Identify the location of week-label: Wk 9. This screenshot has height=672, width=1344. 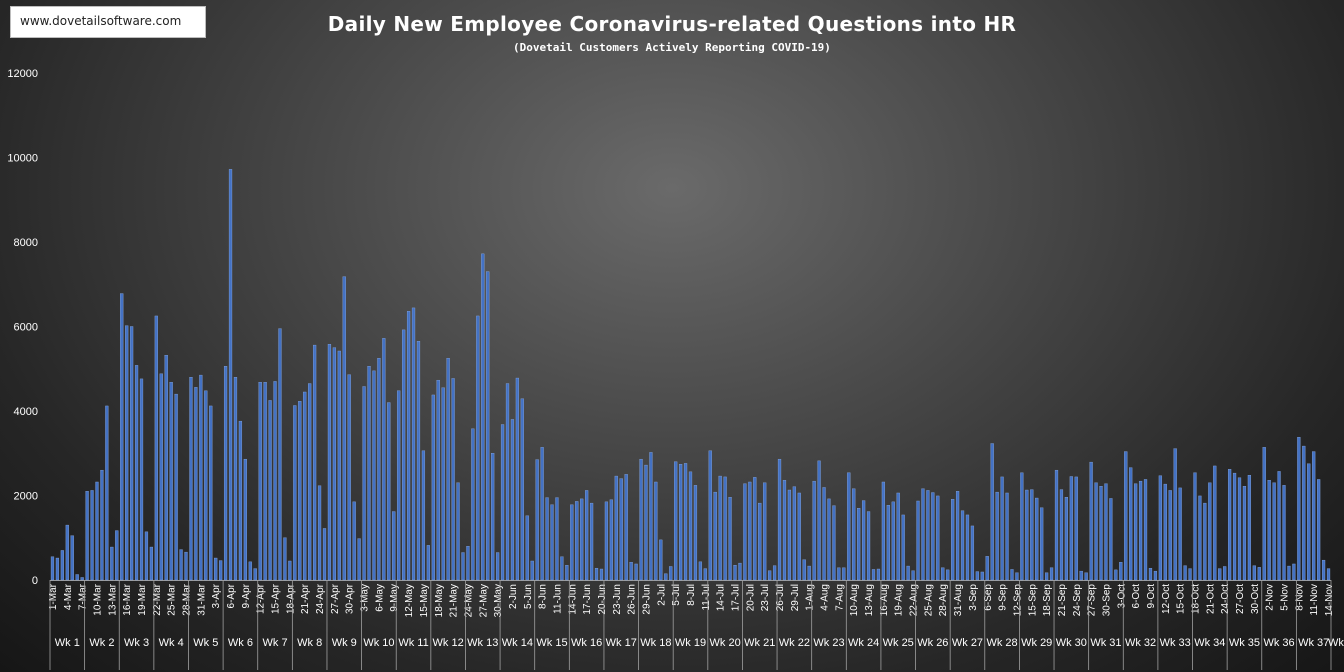
(344, 643).